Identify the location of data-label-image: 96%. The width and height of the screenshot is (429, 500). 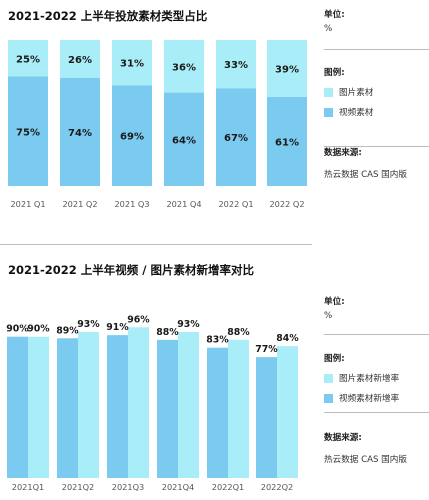
(138, 319).